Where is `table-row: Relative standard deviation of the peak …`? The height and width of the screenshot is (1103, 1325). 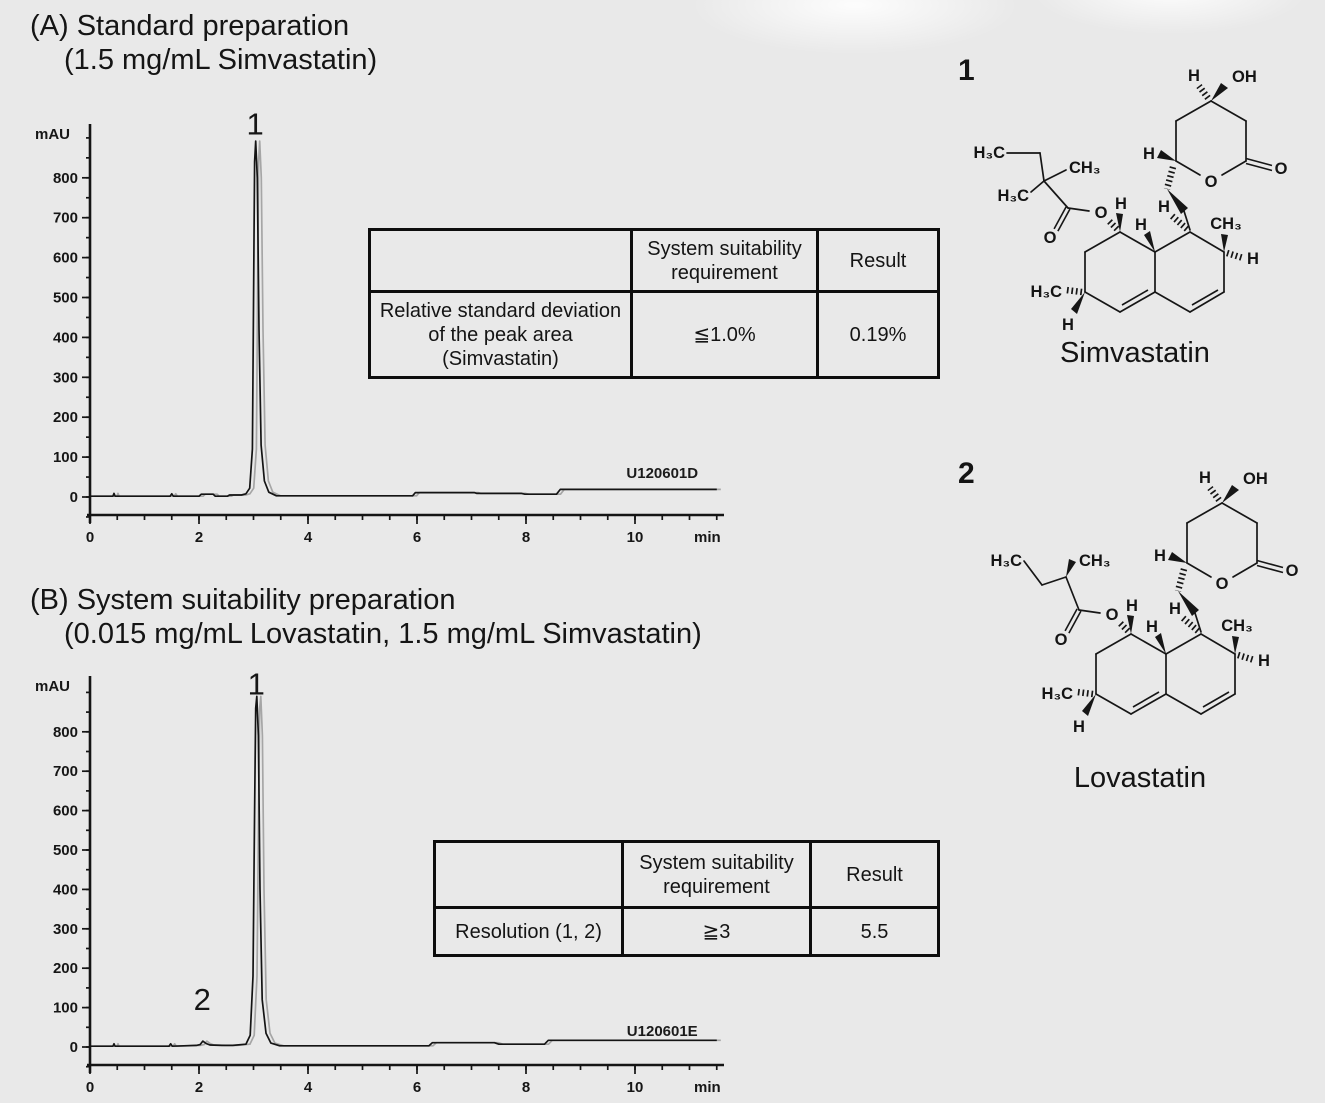 table-row: Relative standard deviation of the peak … is located at coordinates (654, 334).